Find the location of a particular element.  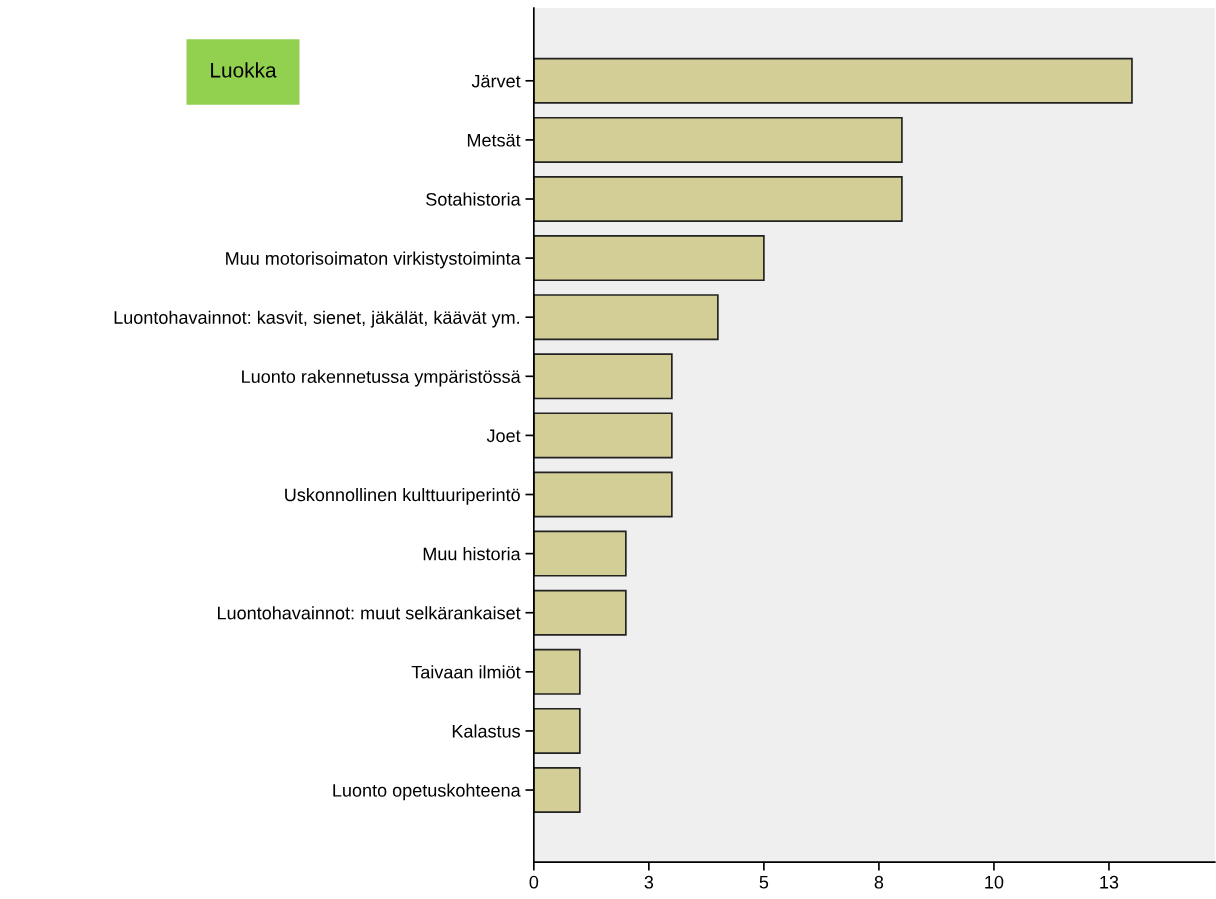

x-tick-label: 5 is located at coordinates (764, 882).